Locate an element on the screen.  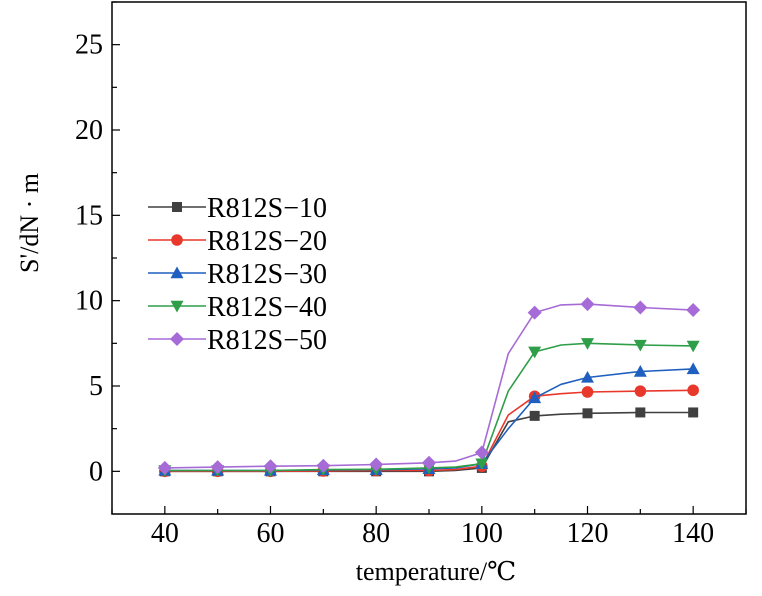
legend-item: R812S−30 is located at coordinates (237, 274).